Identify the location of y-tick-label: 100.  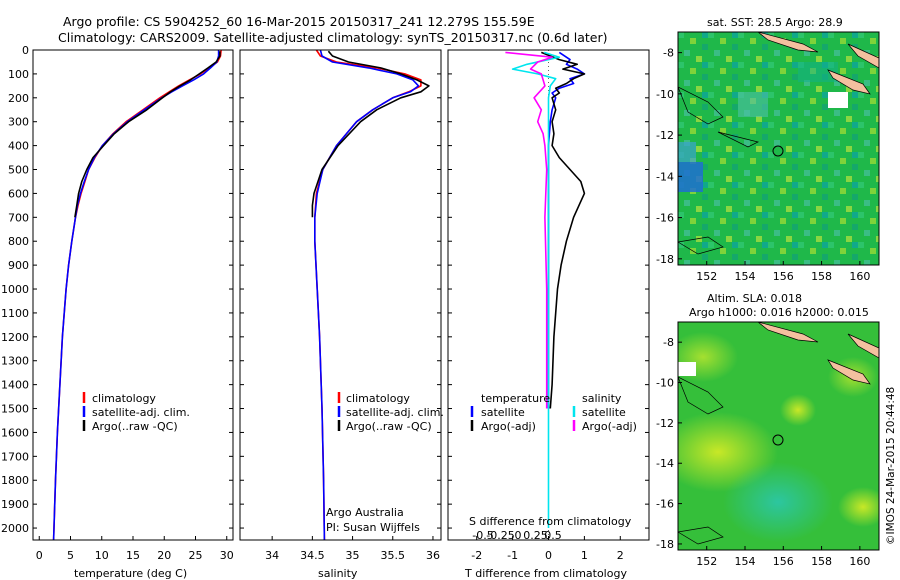
(18, 74).